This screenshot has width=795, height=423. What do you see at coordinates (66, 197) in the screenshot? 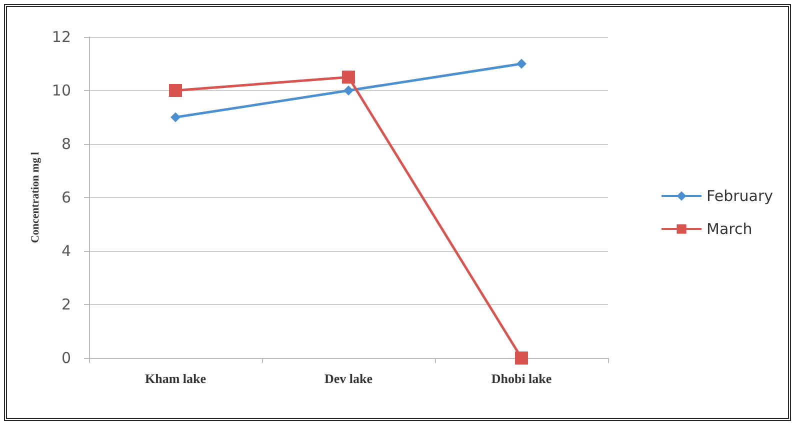
I see `y-tick-label: 6` at bounding box center [66, 197].